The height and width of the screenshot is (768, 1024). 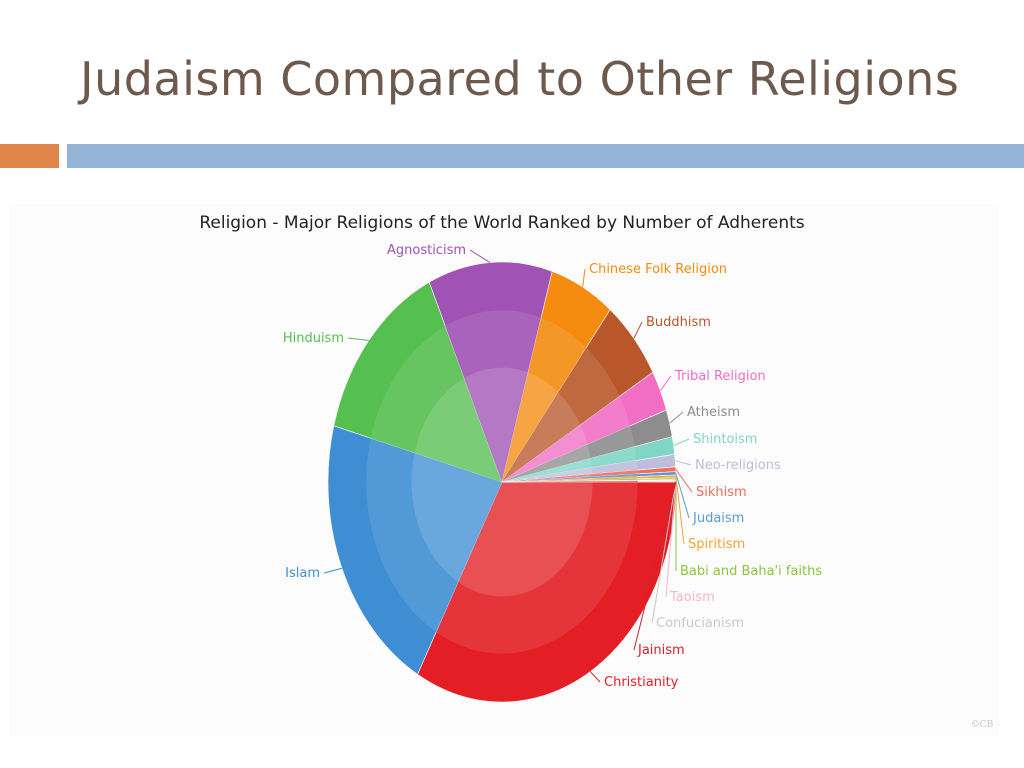 What do you see at coordinates (751, 571) in the screenshot?
I see `pie-label-babi-and-baha-i-faiths: Babi and Baha'i faiths` at bounding box center [751, 571].